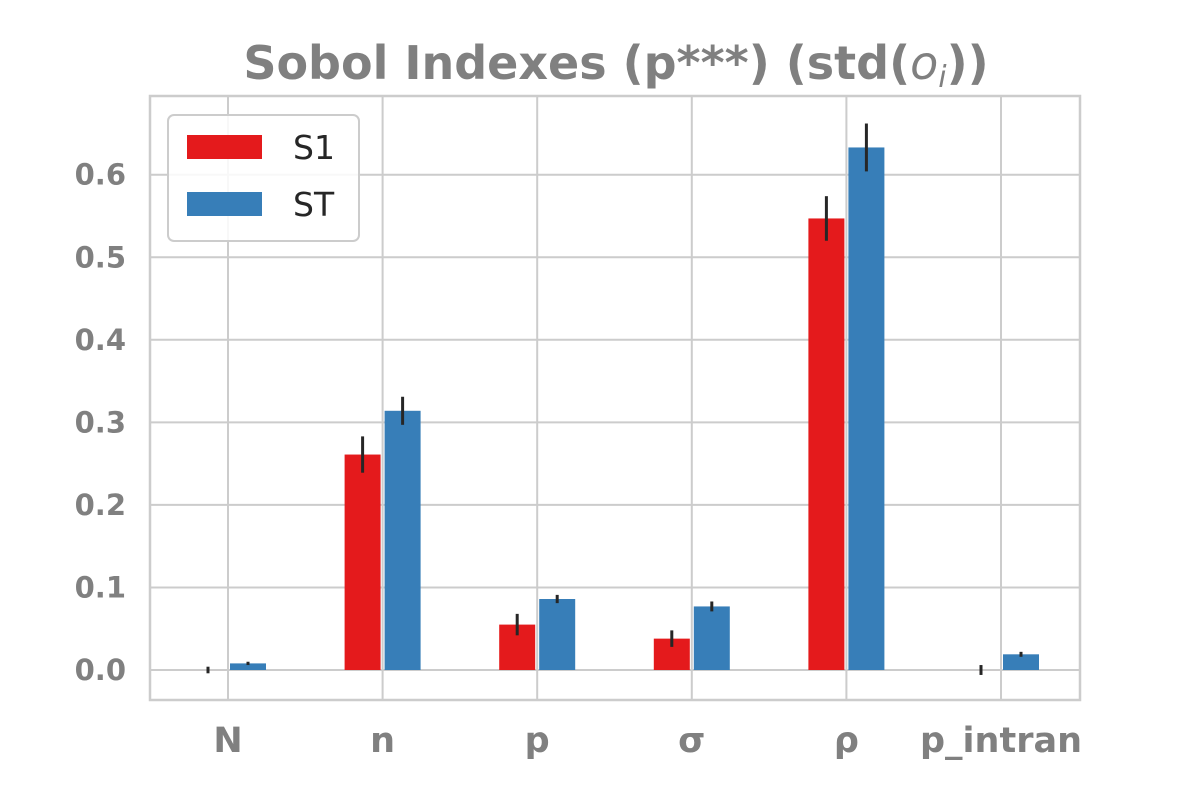  I want to click on y-tick-label: 0.0, so click(100, 670).